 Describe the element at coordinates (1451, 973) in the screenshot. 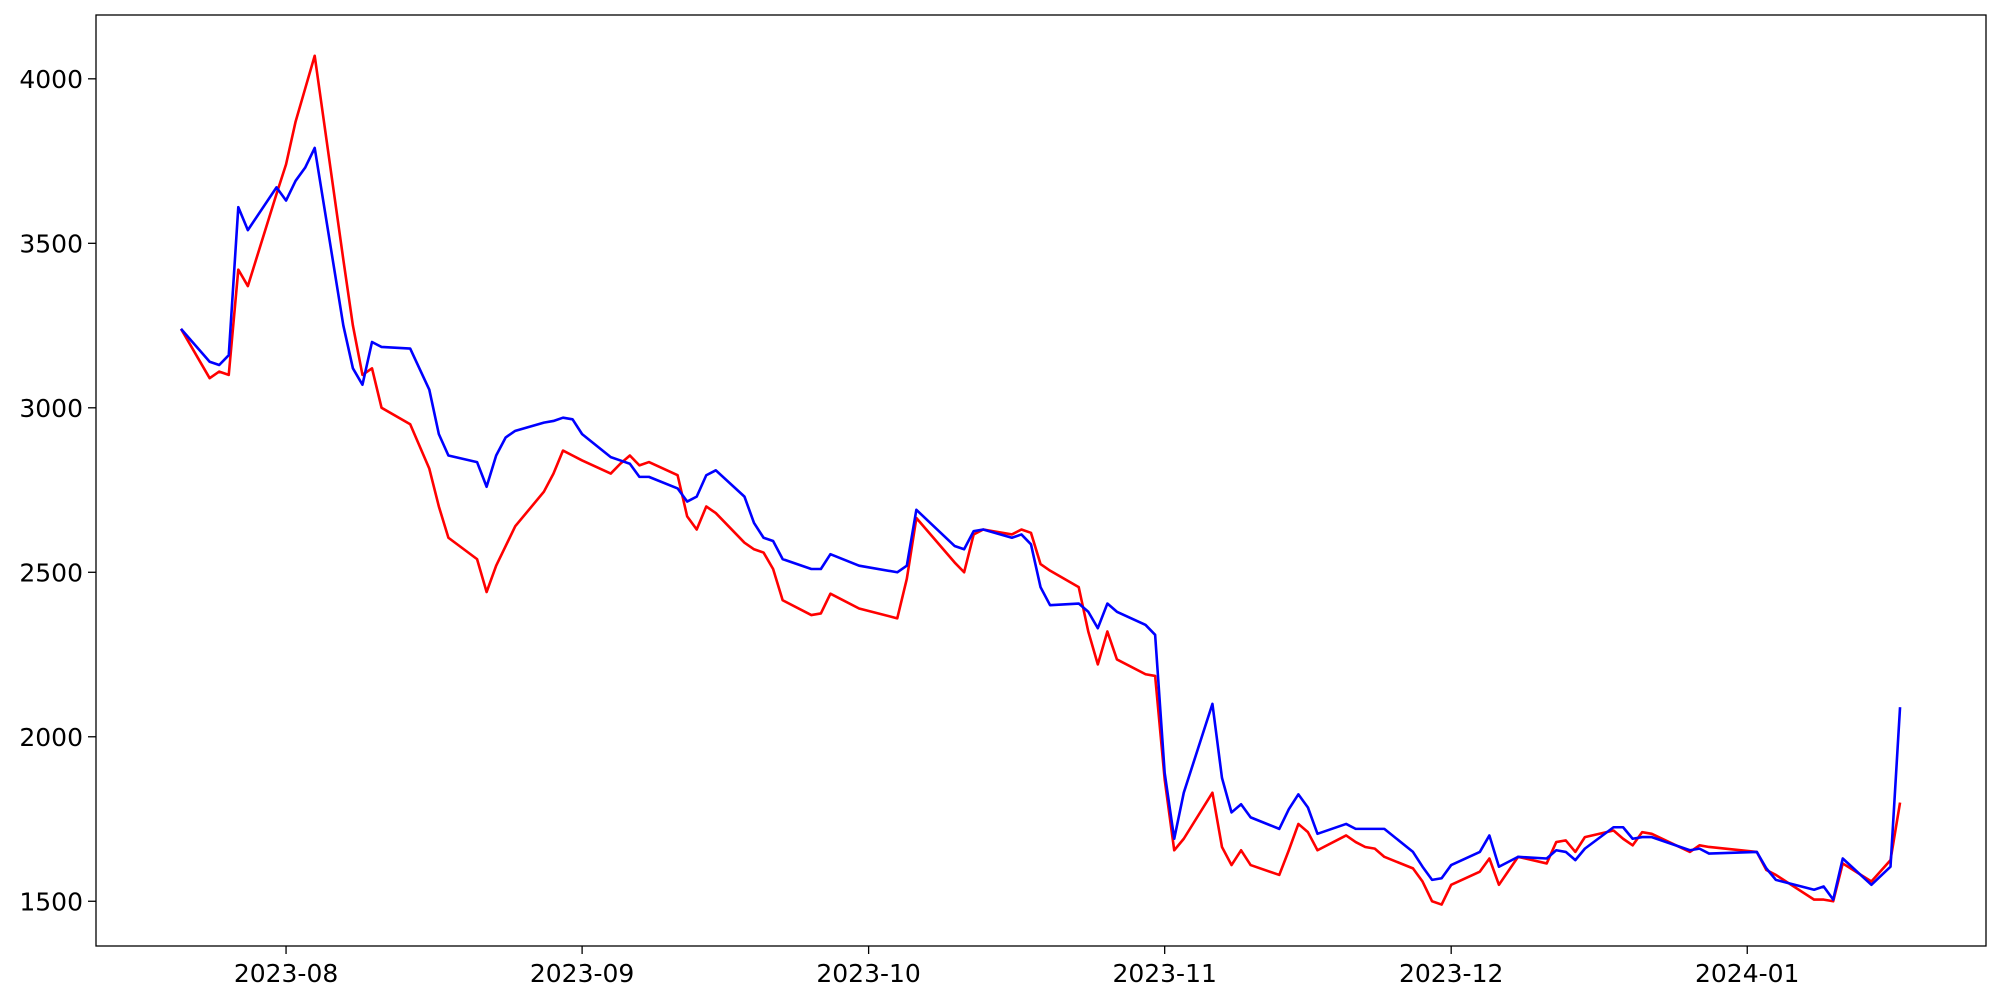

I see `x-tick-label: 2023-12` at that location.